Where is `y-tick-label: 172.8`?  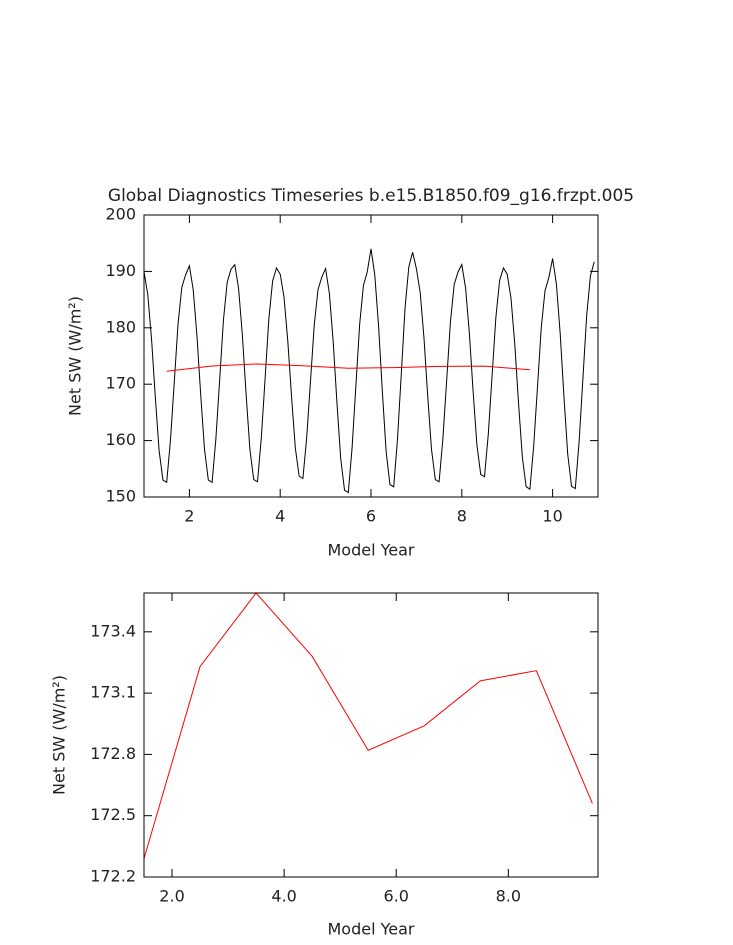 y-tick-label: 172.8 is located at coordinates (113, 753).